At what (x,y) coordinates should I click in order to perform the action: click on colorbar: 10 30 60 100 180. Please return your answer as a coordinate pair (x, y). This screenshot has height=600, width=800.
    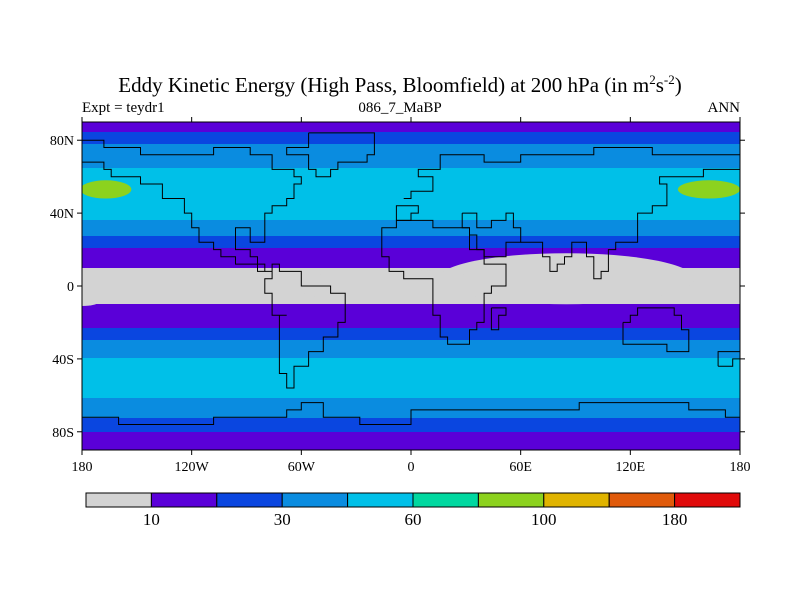
    Looking at the image, I should click on (413, 510).